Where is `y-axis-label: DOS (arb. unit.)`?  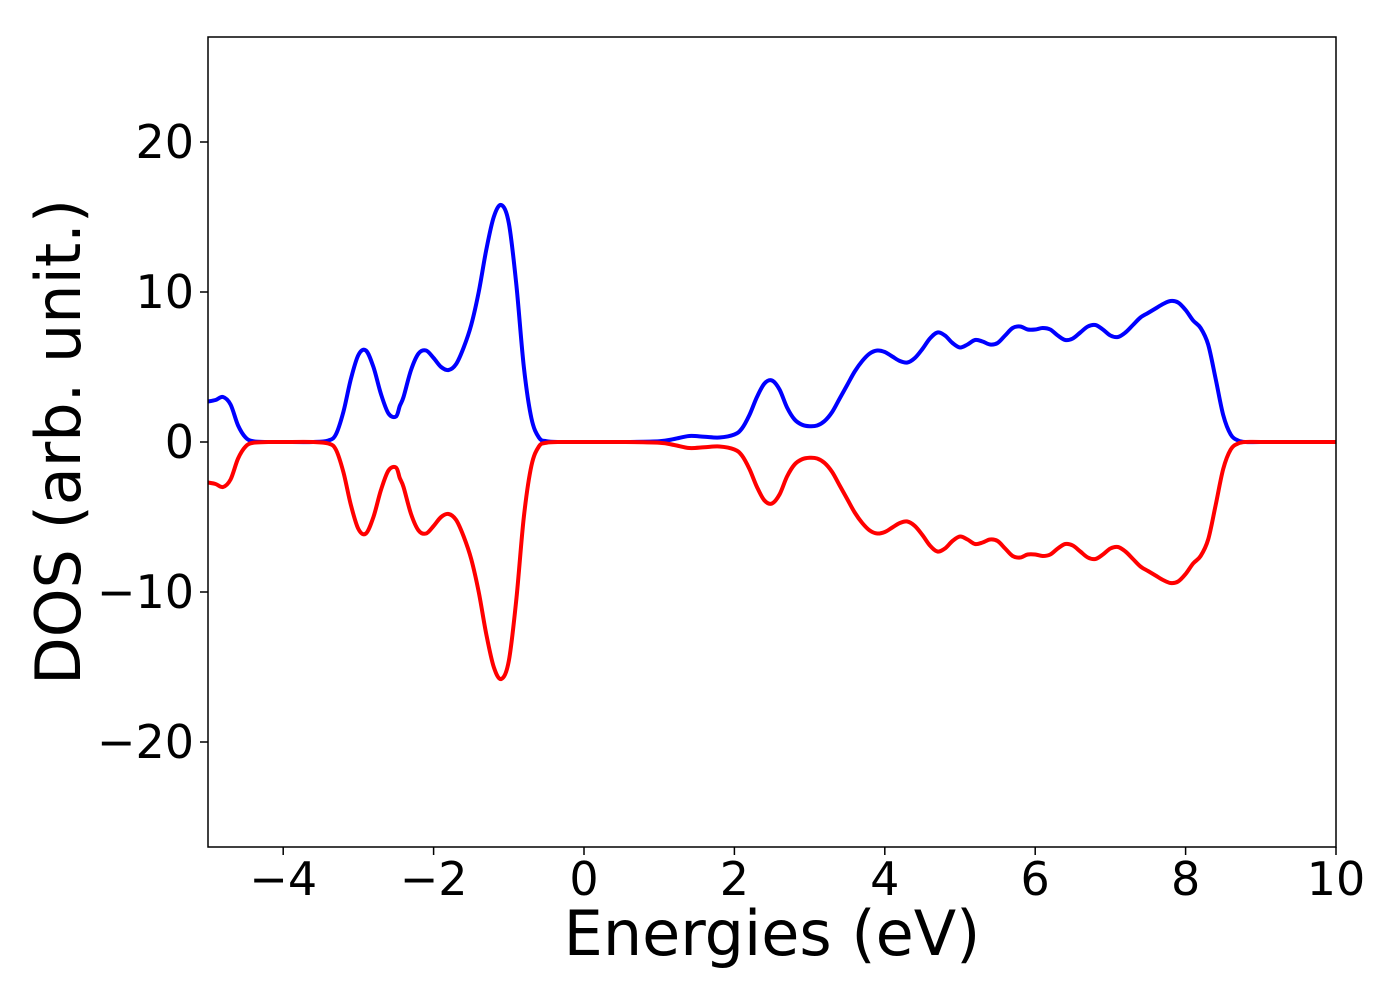
y-axis-label: DOS (arb. unit.) is located at coordinates (58, 442).